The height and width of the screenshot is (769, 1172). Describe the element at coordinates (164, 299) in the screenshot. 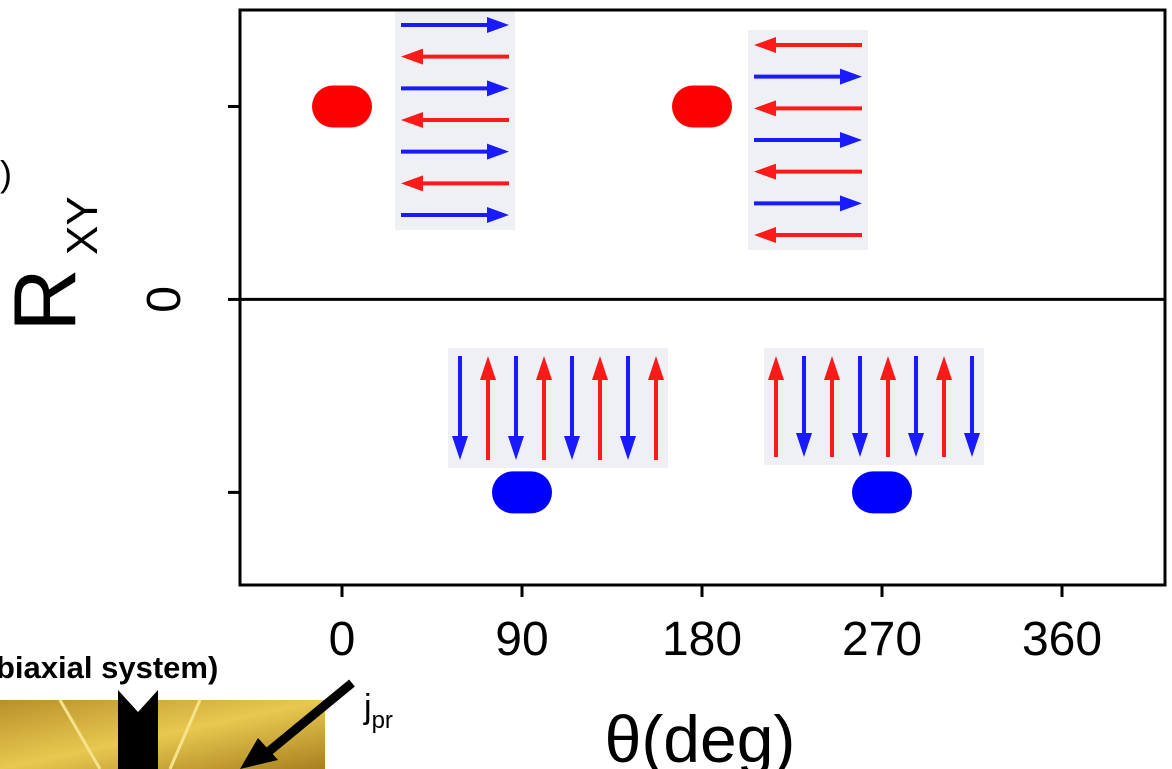

I see `y-tick-label: 0` at that location.